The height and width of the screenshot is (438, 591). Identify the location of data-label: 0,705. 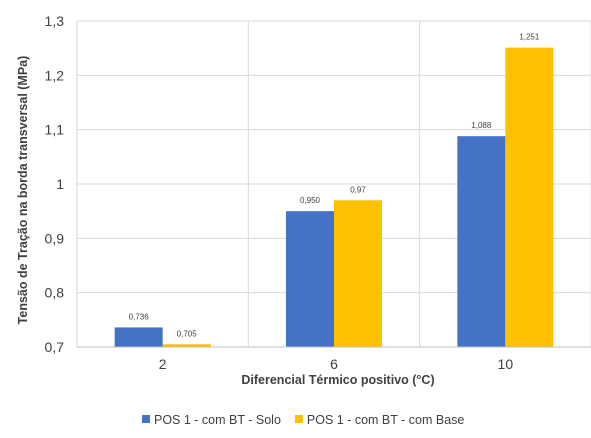
(187, 333).